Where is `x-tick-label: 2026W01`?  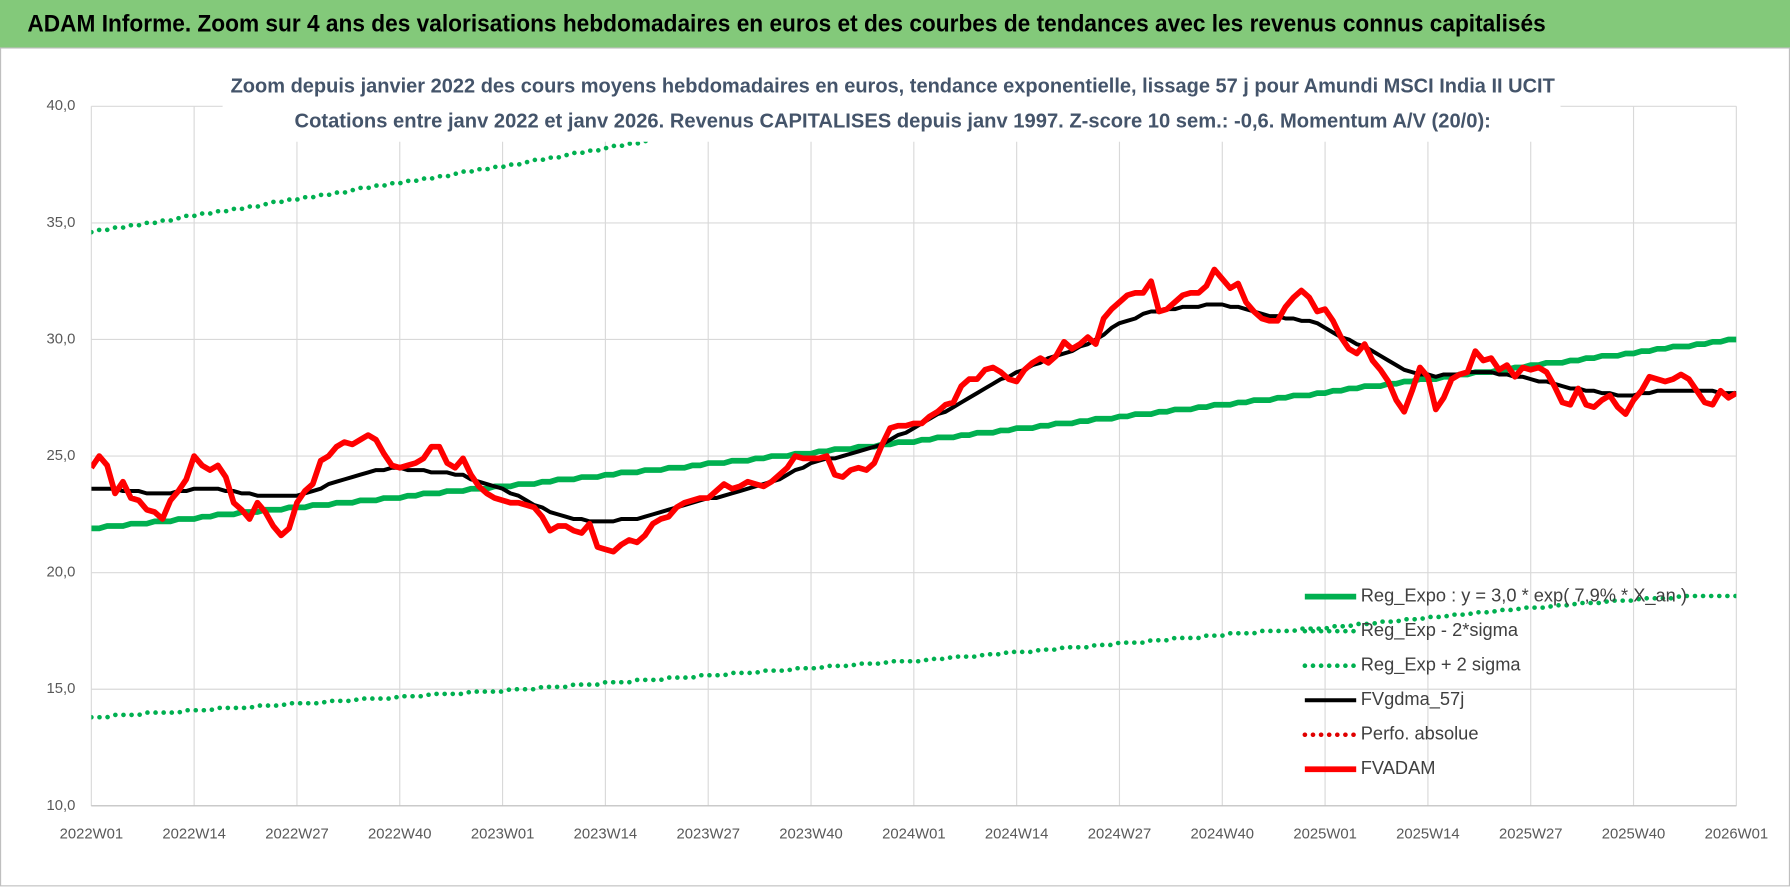
x-tick-label: 2026W01 is located at coordinates (1737, 834).